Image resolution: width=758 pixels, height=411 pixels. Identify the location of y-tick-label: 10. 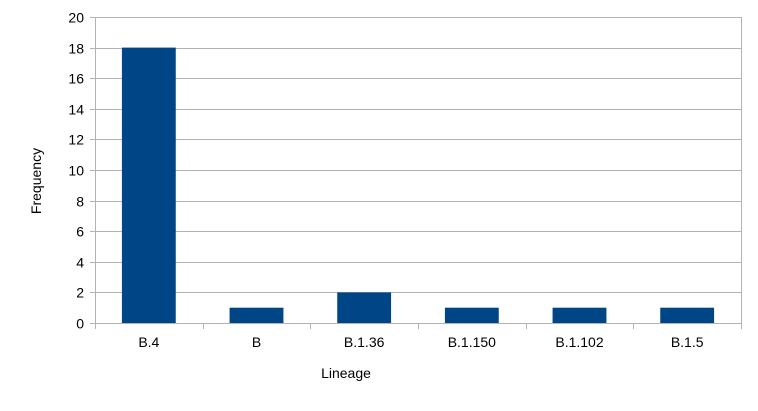
(76, 171).